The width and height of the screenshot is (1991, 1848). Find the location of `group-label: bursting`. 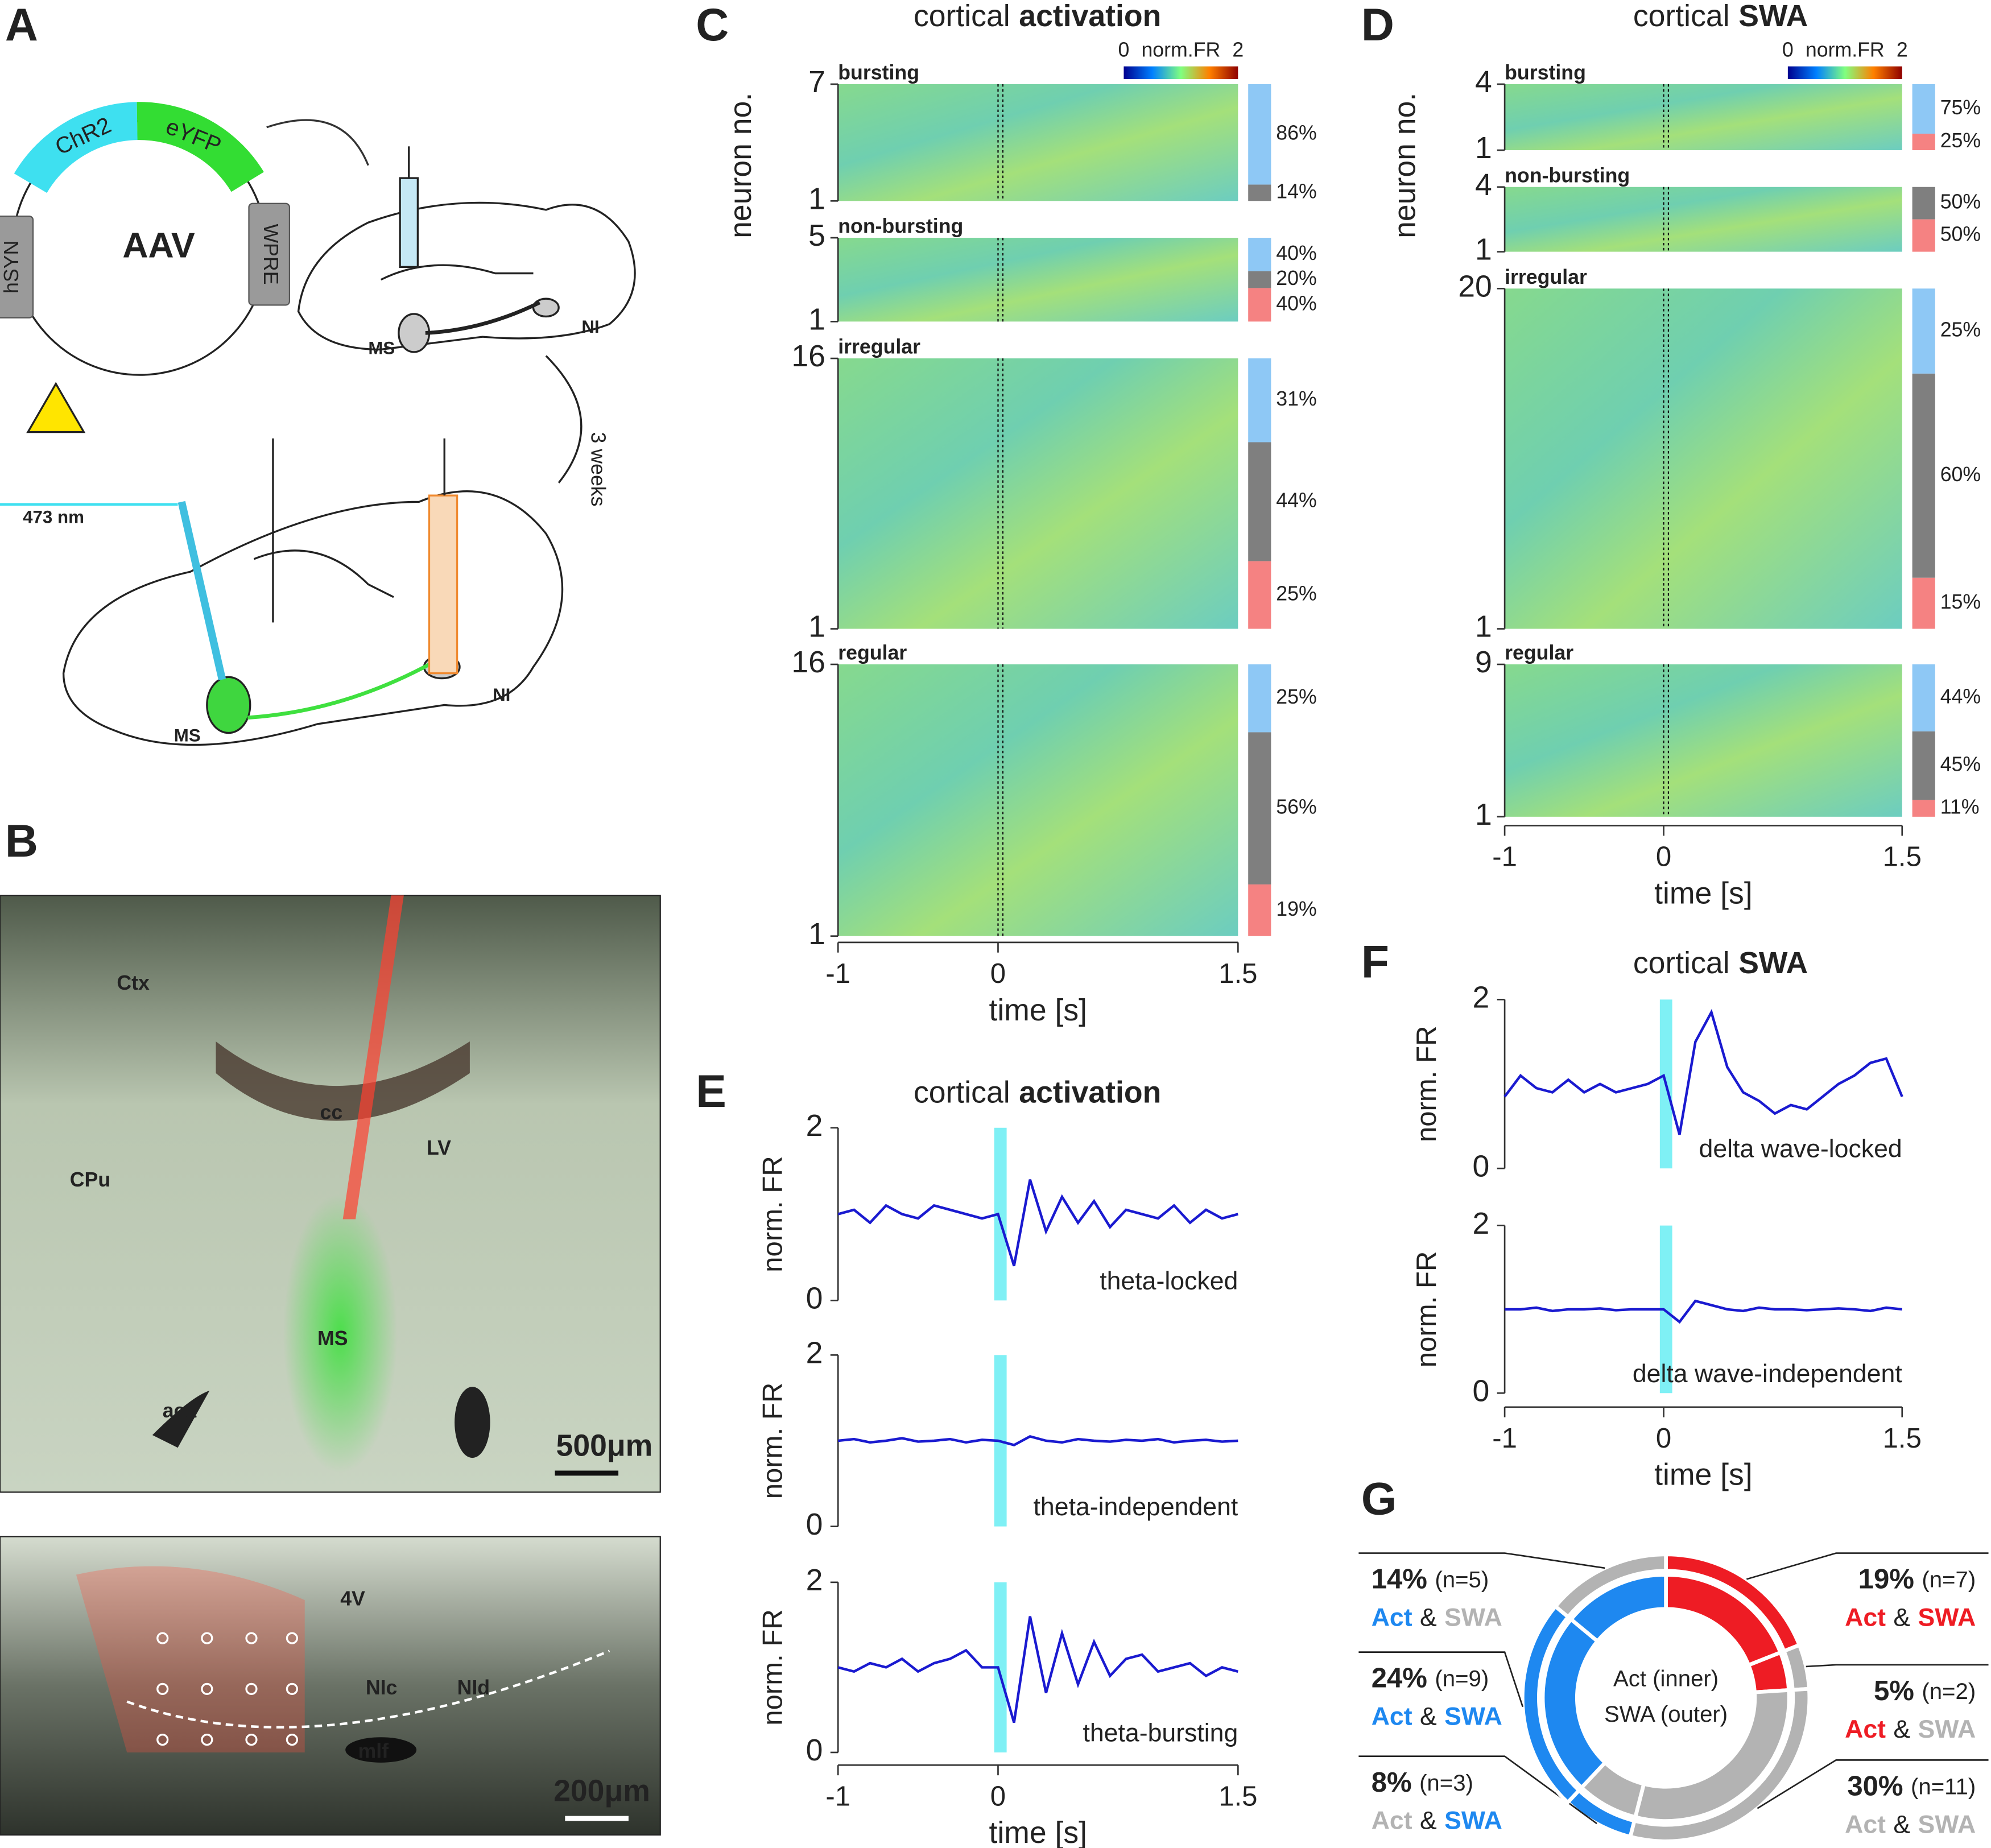

group-label: bursting is located at coordinates (1545, 73).